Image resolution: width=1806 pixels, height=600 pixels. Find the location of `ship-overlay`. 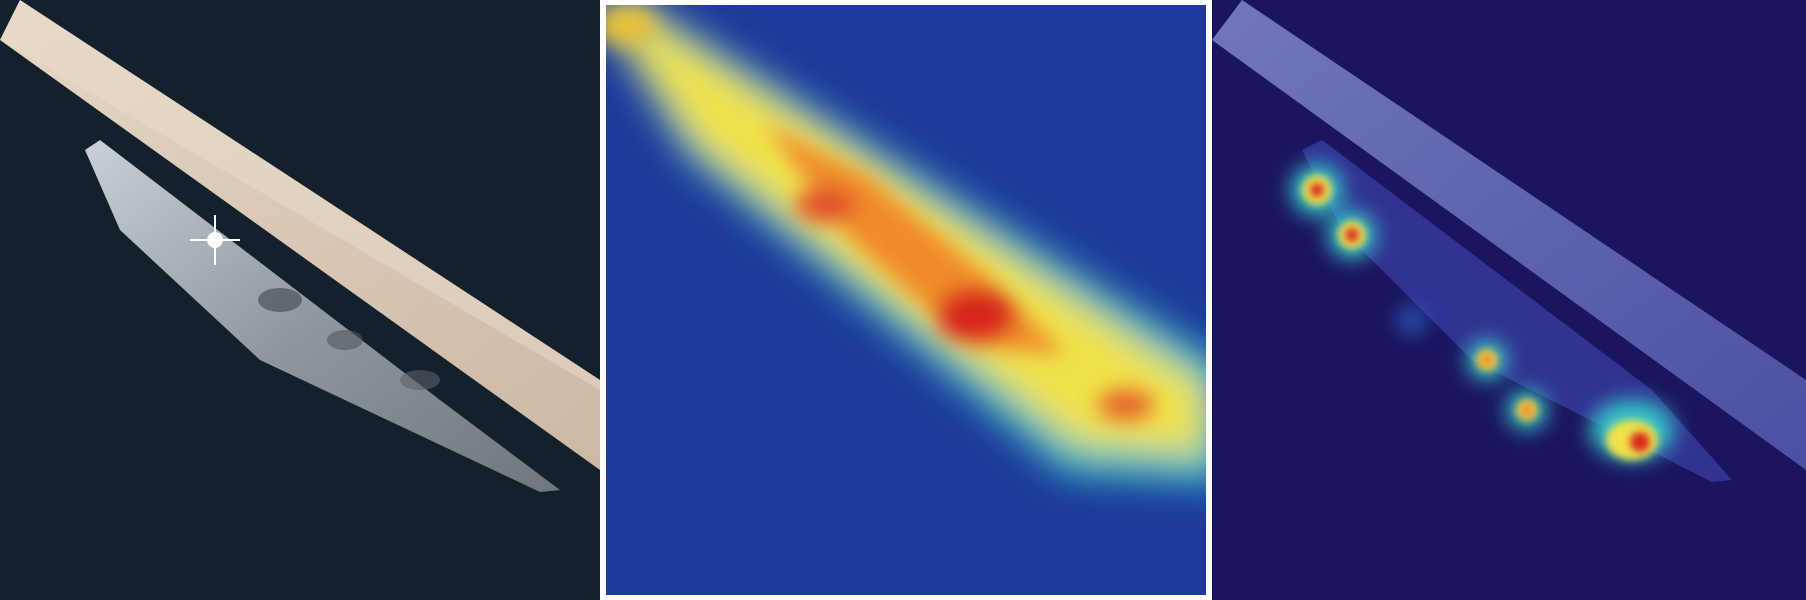

ship-overlay is located at coordinates (1517, 311).